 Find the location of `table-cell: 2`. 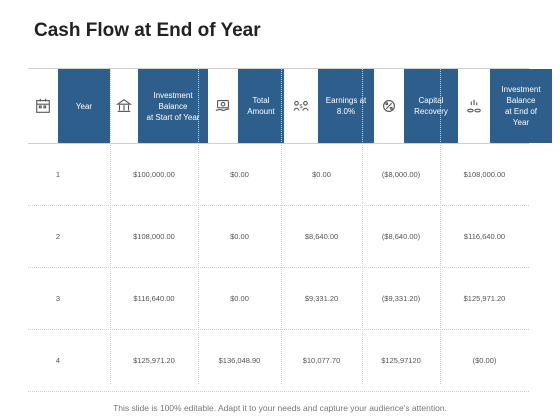

table-cell: 2 is located at coordinates (58, 236).